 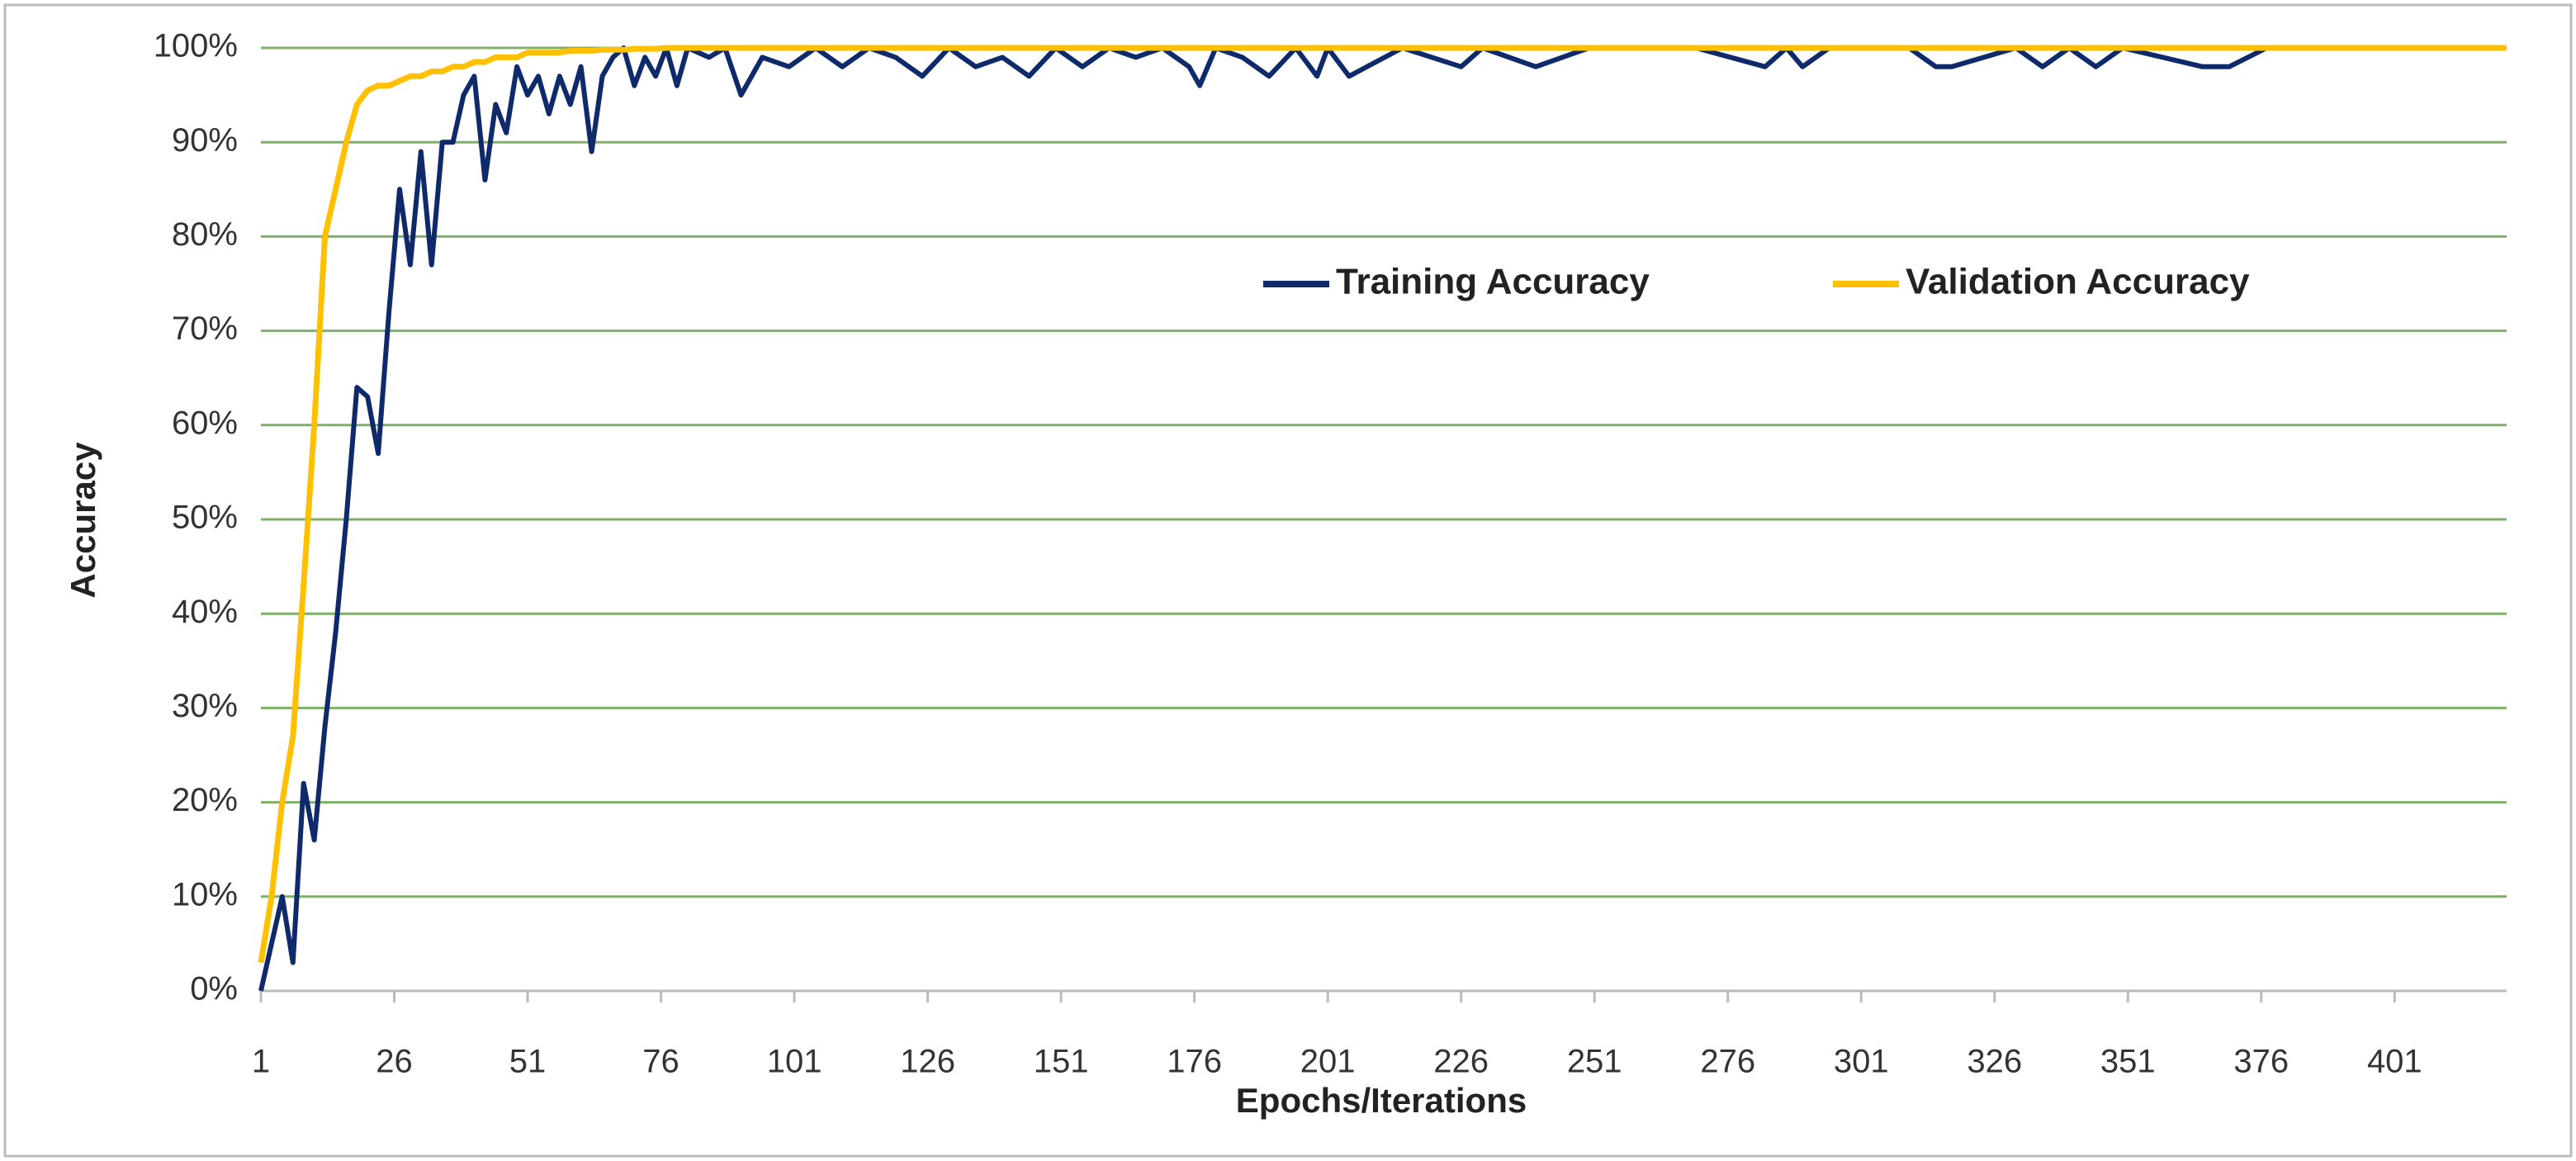 What do you see at coordinates (2078, 282) in the screenshot?
I see `legend-text: Validation Accuracy` at bounding box center [2078, 282].